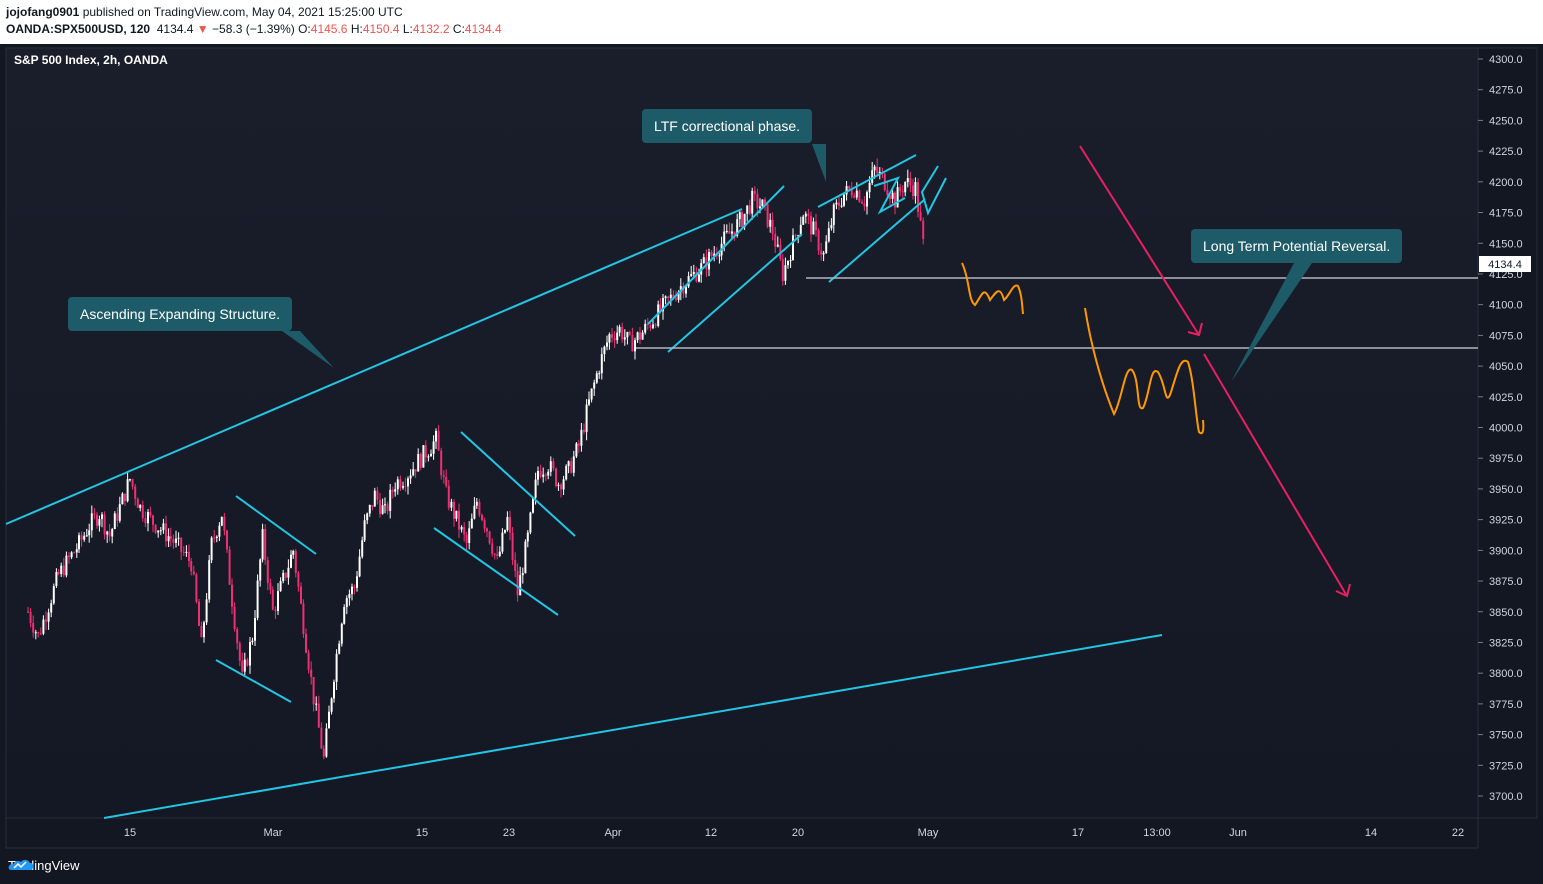  What do you see at coordinates (431, 29) in the screenshot?
I see `low-value: 4132.2` at bounding box center [431, 29].